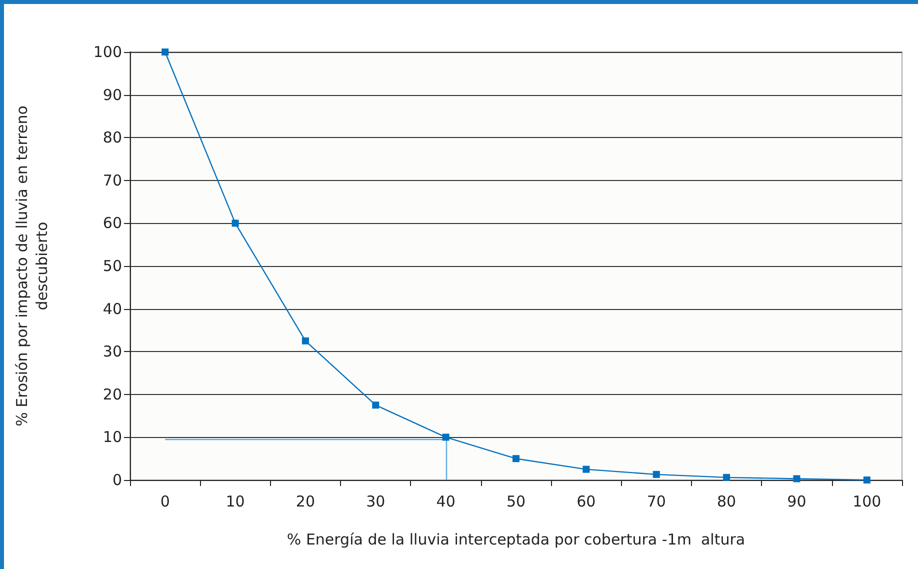  Describe the element at coordinates (112, 266) in the screenshot. I see `y-tick-label: 50` at that location.